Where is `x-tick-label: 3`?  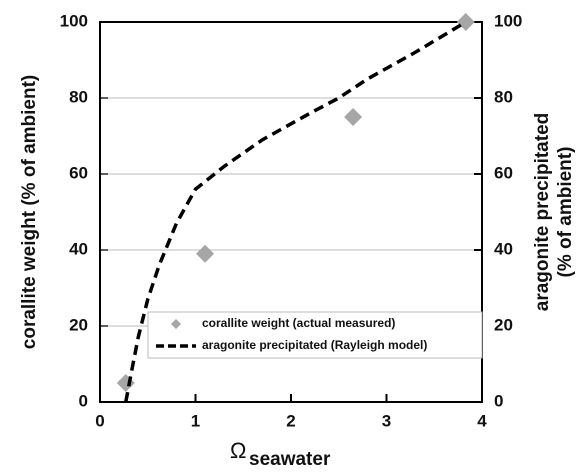 x-tick-label: 3 is located at coordinates (386, 420).